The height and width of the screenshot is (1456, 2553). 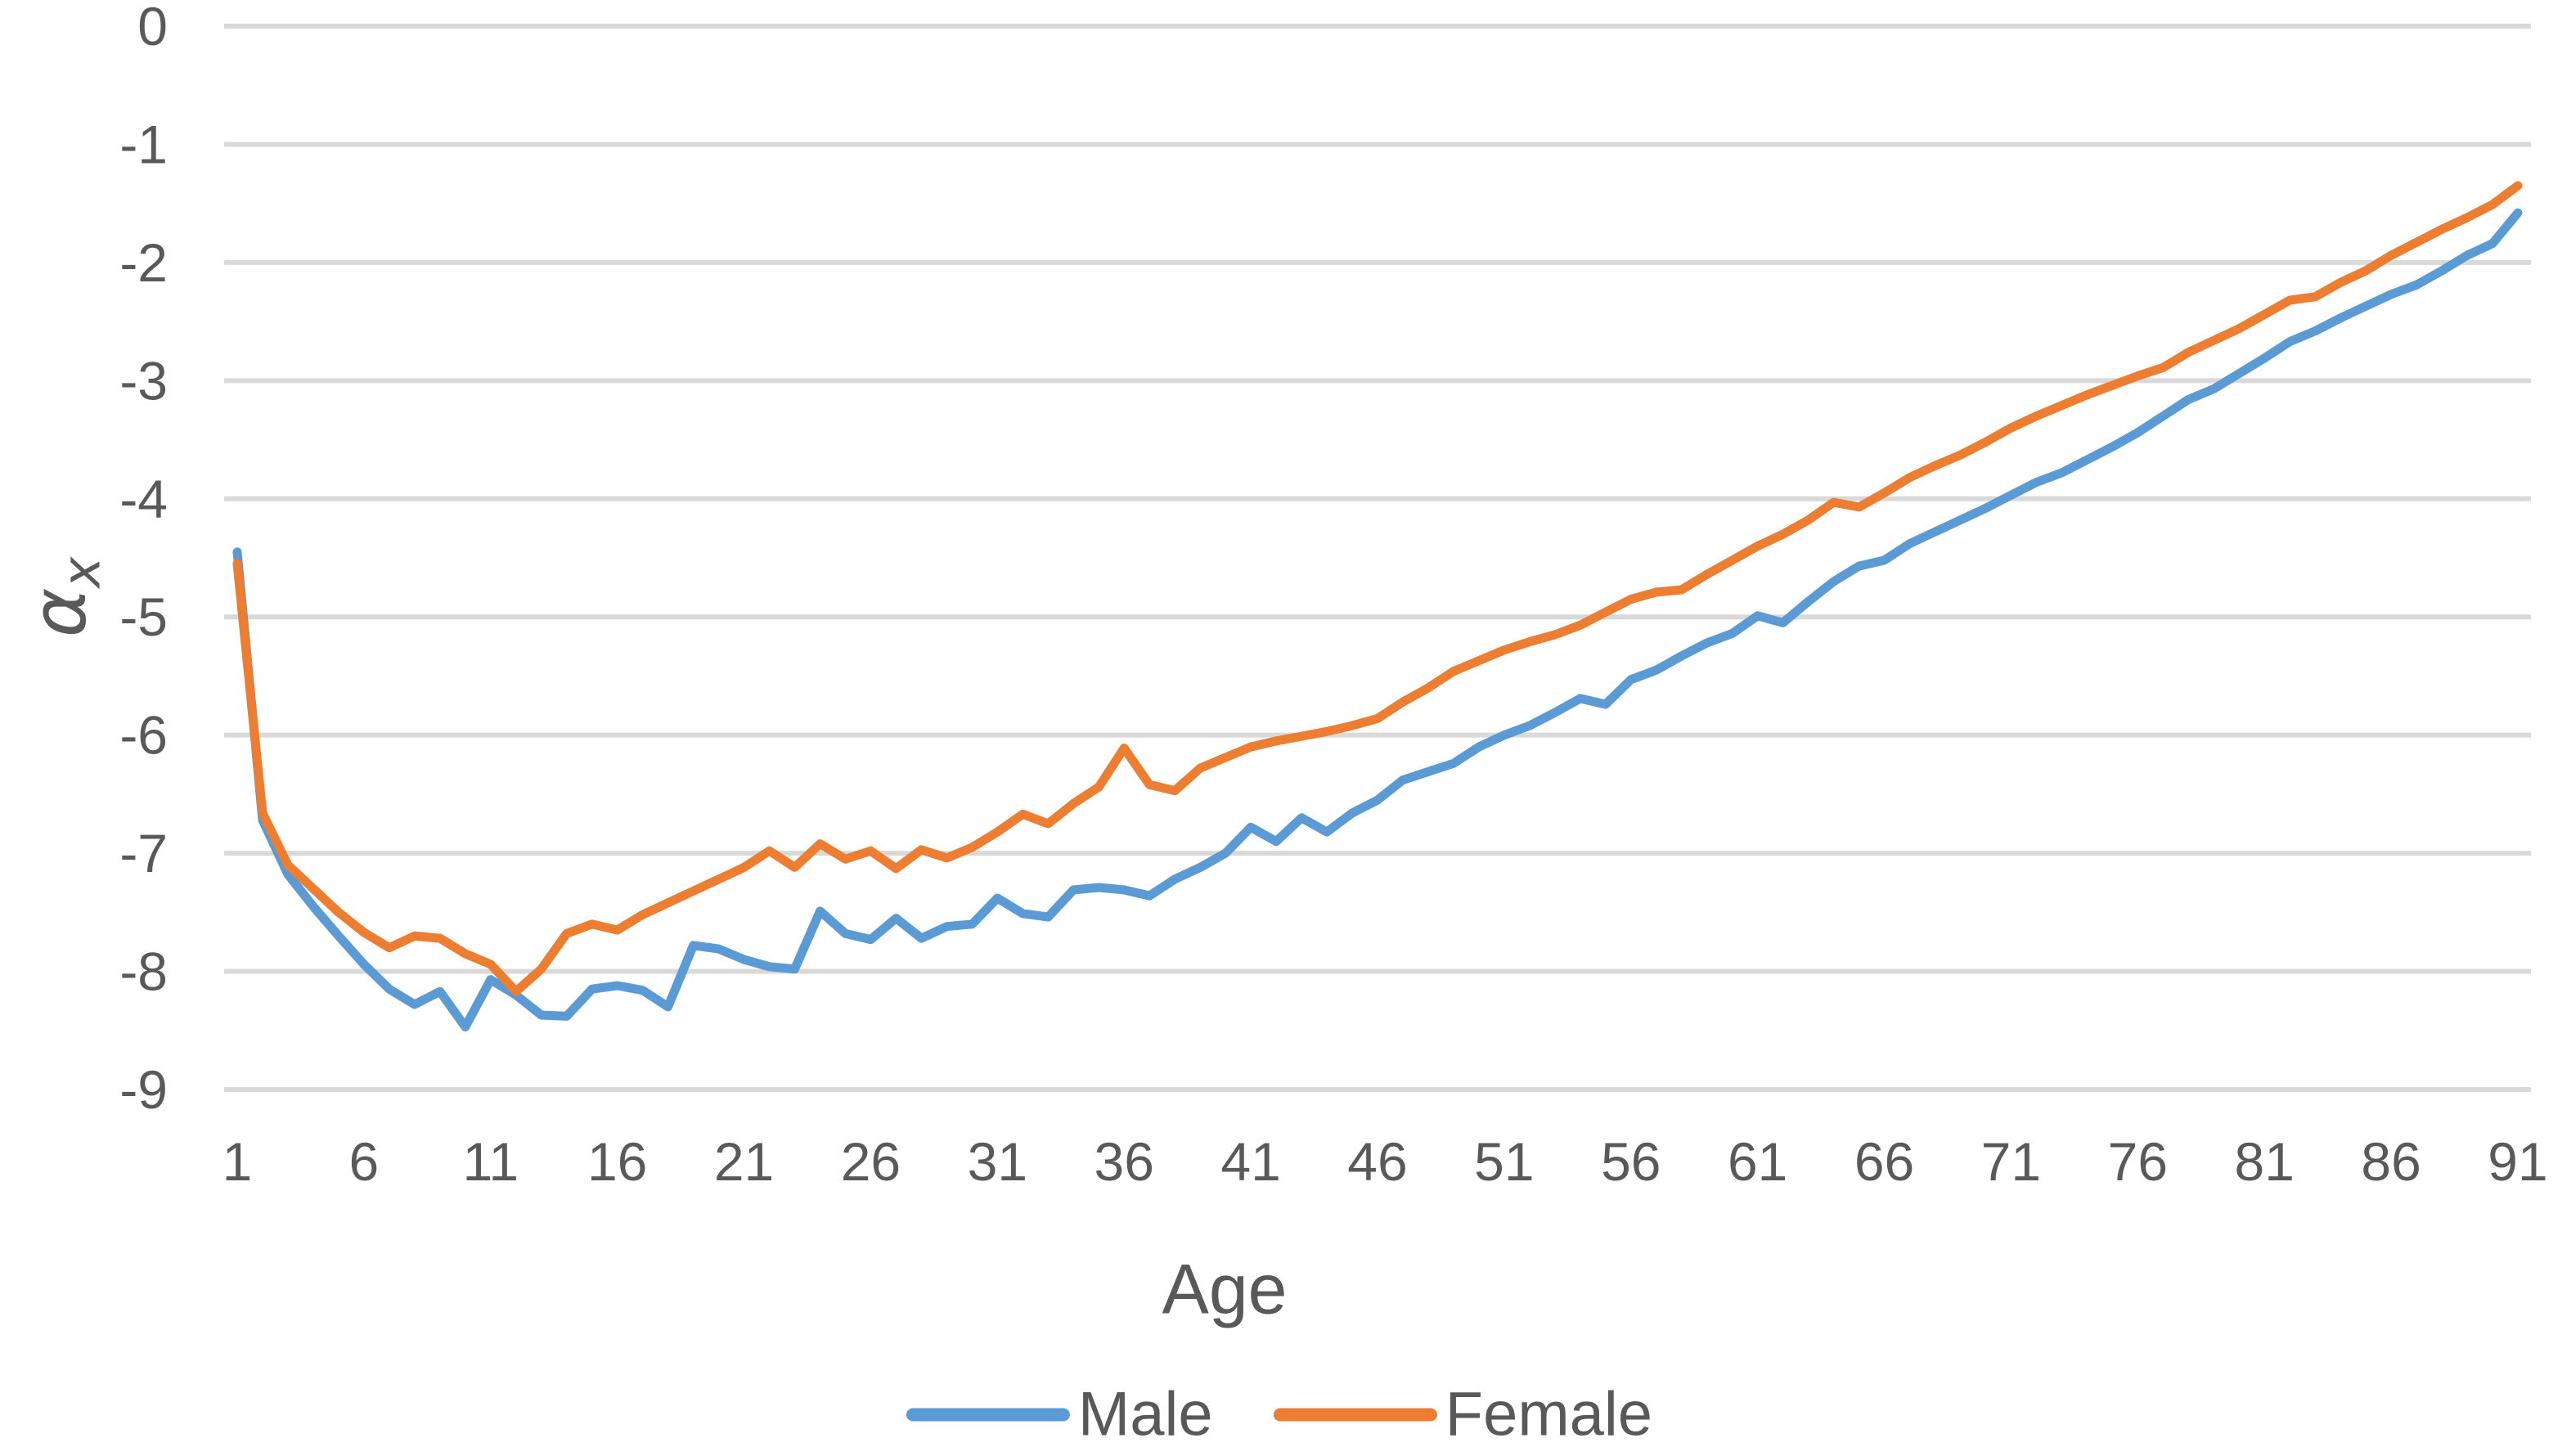 I want to click on x-tick-label: 76, so click(x=2138, y=1161).